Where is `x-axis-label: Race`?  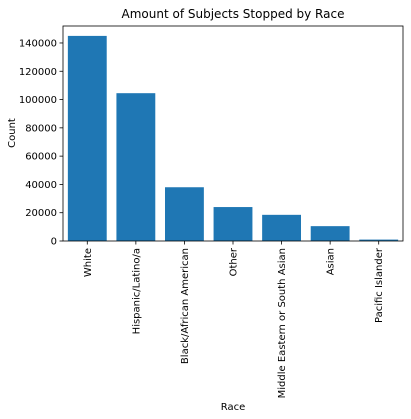
x-axis-label: Race is located at coordinates (233, 407).